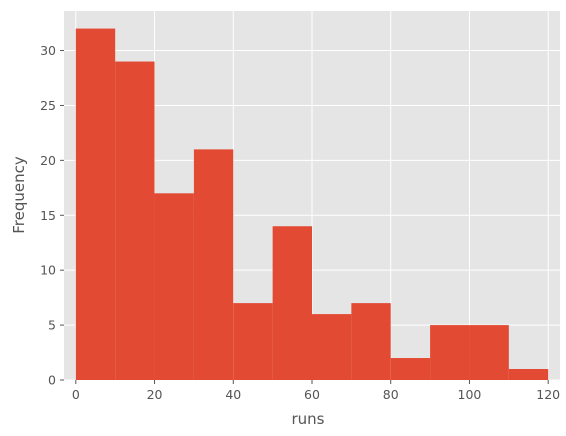 The width and height of the screenshot is (566, 436). What do you see at coordinates (308, 419) in the screenshot?
I see `x-axis-label: runs` at bounding box center [308, 419].